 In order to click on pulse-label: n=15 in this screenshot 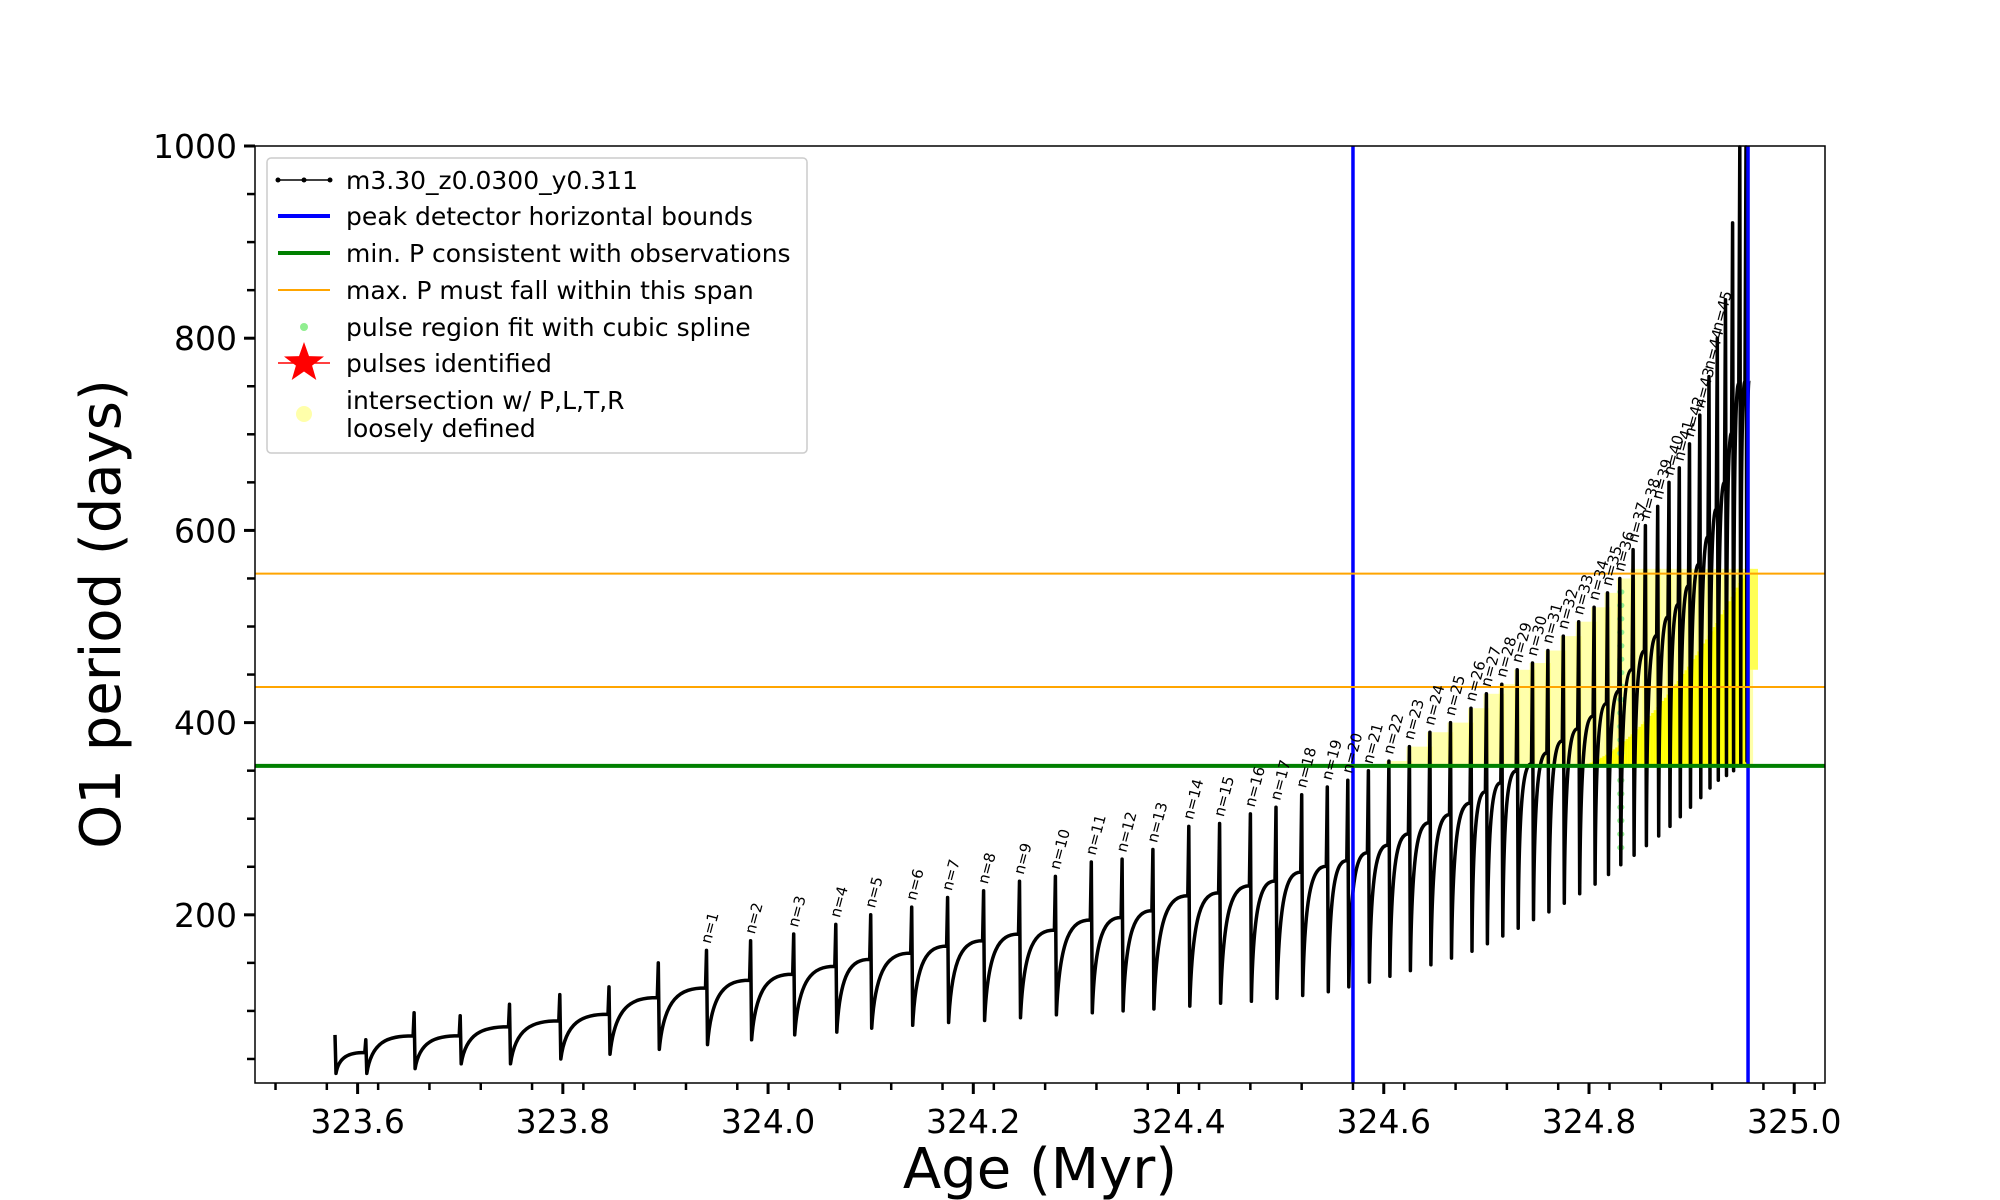, I will do `click(1224, 796)`.